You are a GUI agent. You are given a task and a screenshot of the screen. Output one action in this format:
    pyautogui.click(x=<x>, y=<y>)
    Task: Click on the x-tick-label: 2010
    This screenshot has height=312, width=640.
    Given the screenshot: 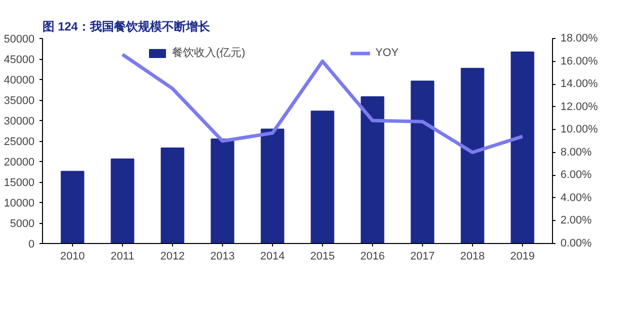 What is the action you would take?
    pyautogui.click(x=72, y=256)
    